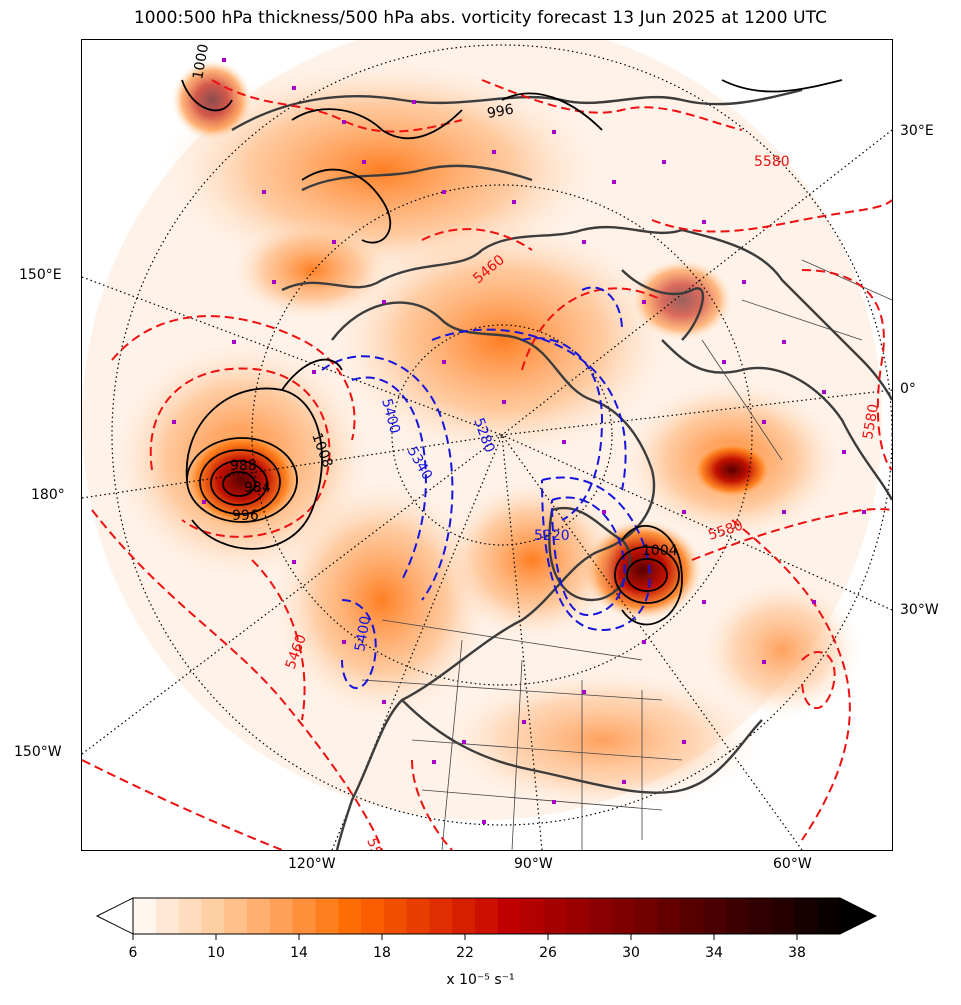 Image resolution: width=961 pixels, height=1005 pixels. I want to click on colorbar-tick-label: 14, so click(299, 953).